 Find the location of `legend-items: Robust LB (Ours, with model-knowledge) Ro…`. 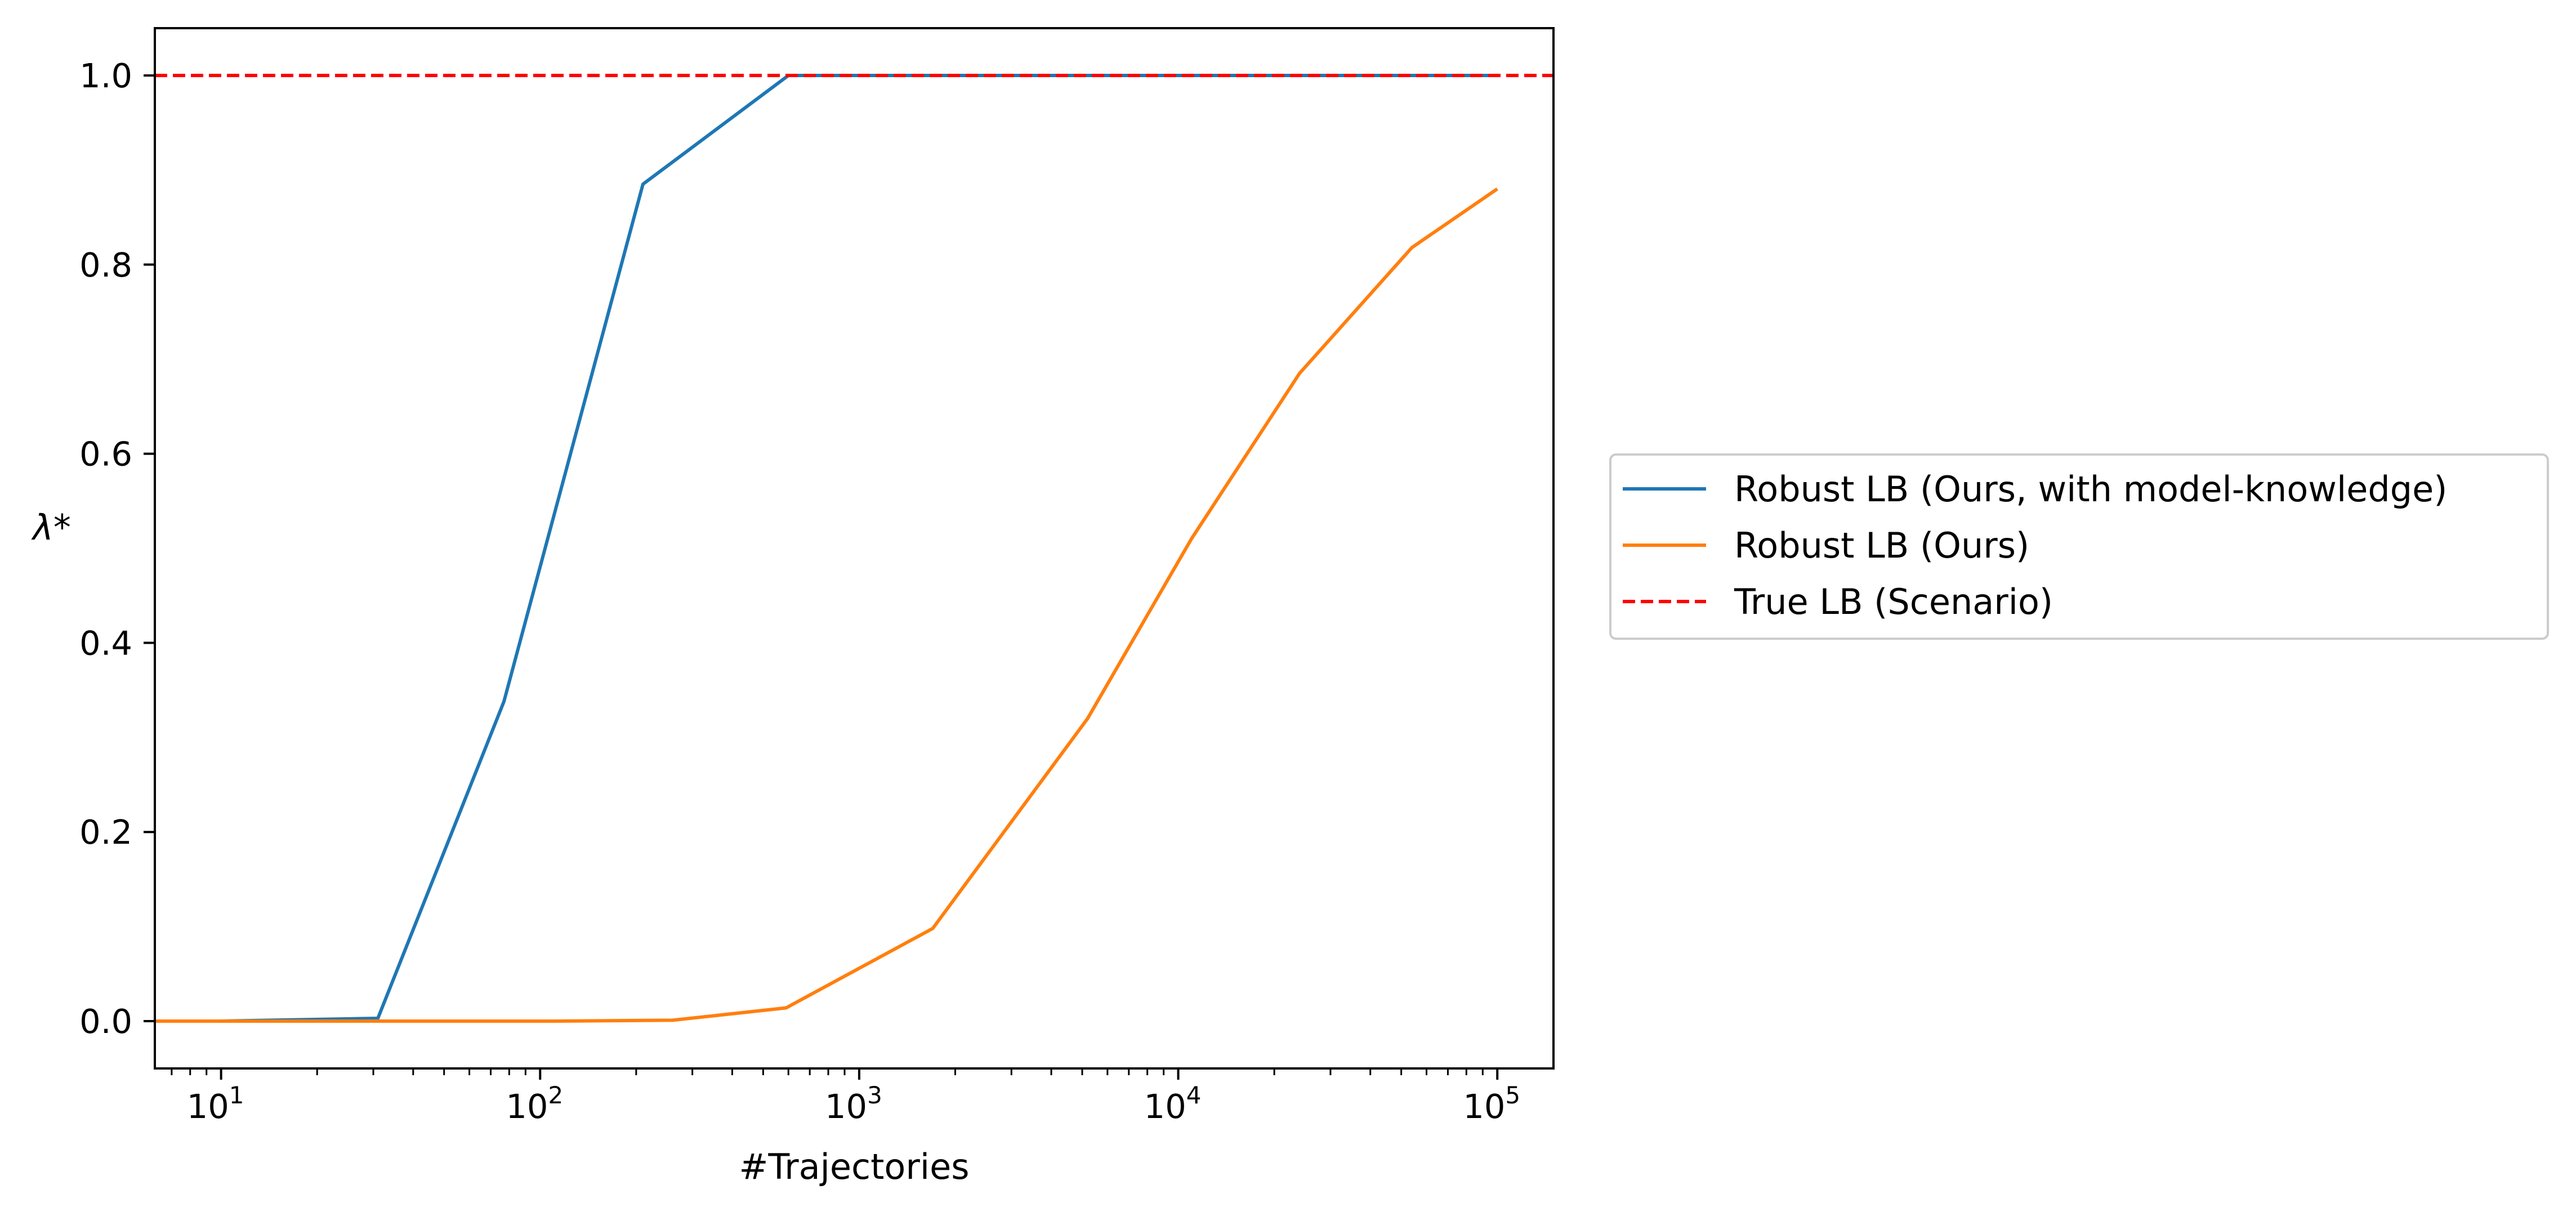

legend-items: Robust LB (Ours, with model-knowledge) Ro… is located at coordinates (2035, 545).